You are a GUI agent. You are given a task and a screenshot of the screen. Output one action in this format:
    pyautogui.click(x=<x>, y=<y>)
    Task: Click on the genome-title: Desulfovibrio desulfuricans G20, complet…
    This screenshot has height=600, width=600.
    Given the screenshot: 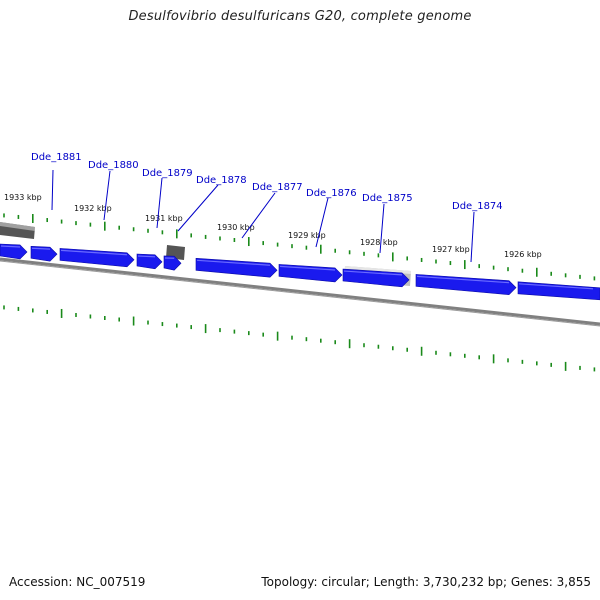 What is the action you would take?
    pyautogui.click(x=300, y=16)
    